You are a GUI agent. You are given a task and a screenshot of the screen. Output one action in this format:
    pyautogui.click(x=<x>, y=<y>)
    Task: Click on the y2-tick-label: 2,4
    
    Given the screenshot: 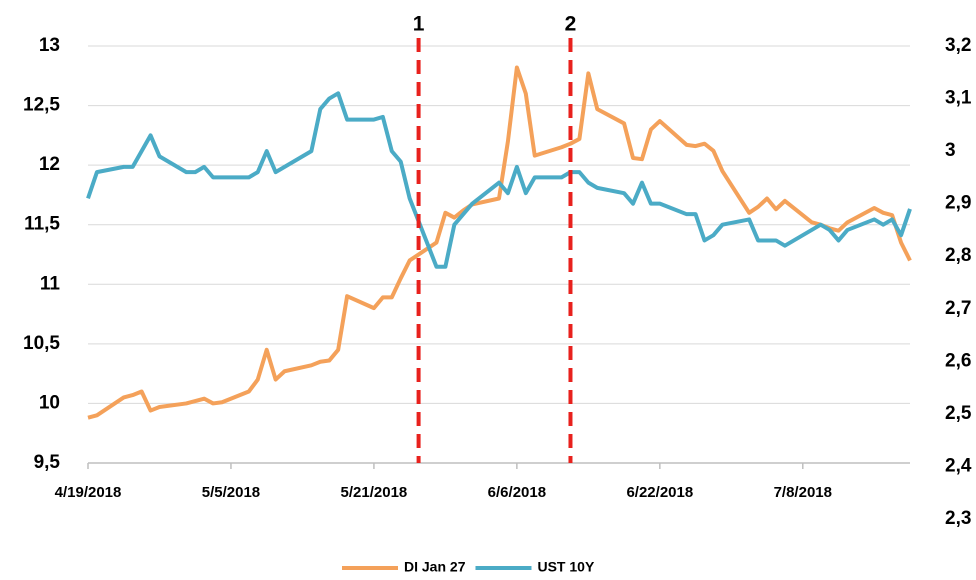 What is the action you would take?
    pyautogui.click(x=958, y=465)
    